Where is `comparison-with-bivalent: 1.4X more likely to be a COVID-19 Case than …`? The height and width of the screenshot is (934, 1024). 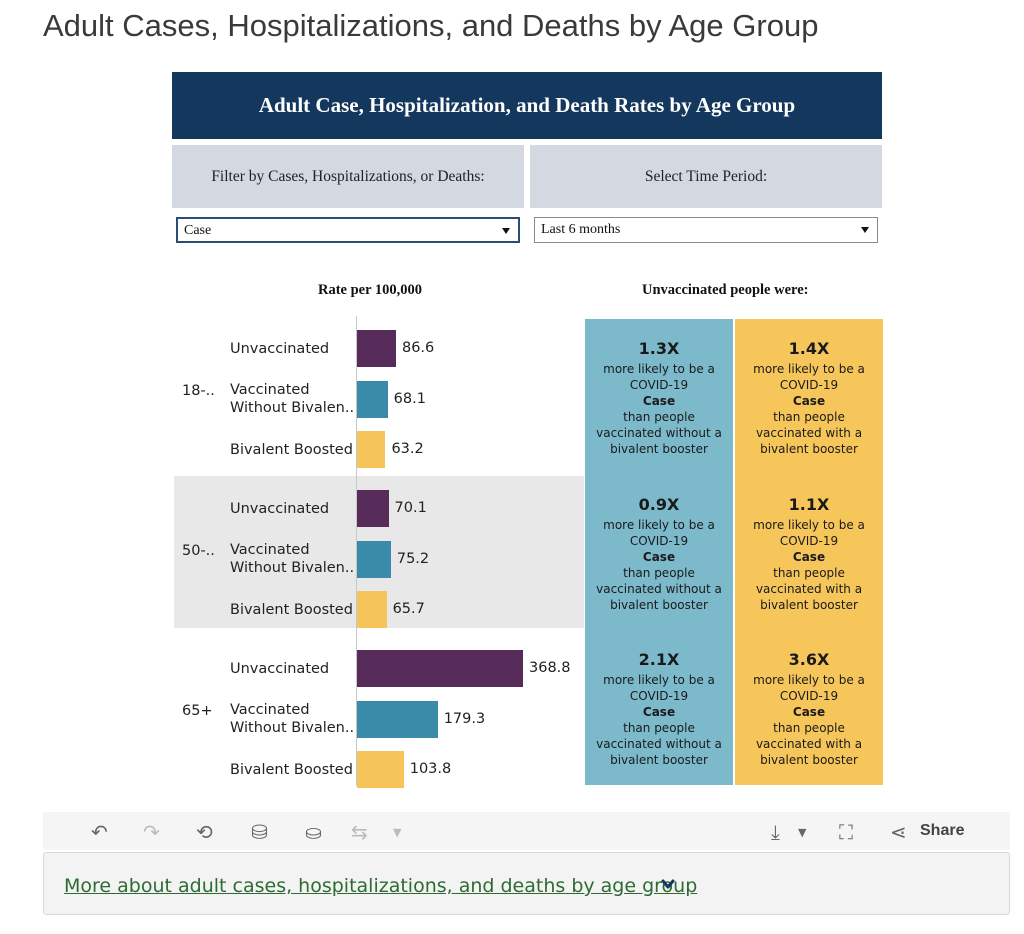 comparison-with-bivalent: 1.4X more likely to be a COVID-19 Case than … is located at coordinates (809, 552).